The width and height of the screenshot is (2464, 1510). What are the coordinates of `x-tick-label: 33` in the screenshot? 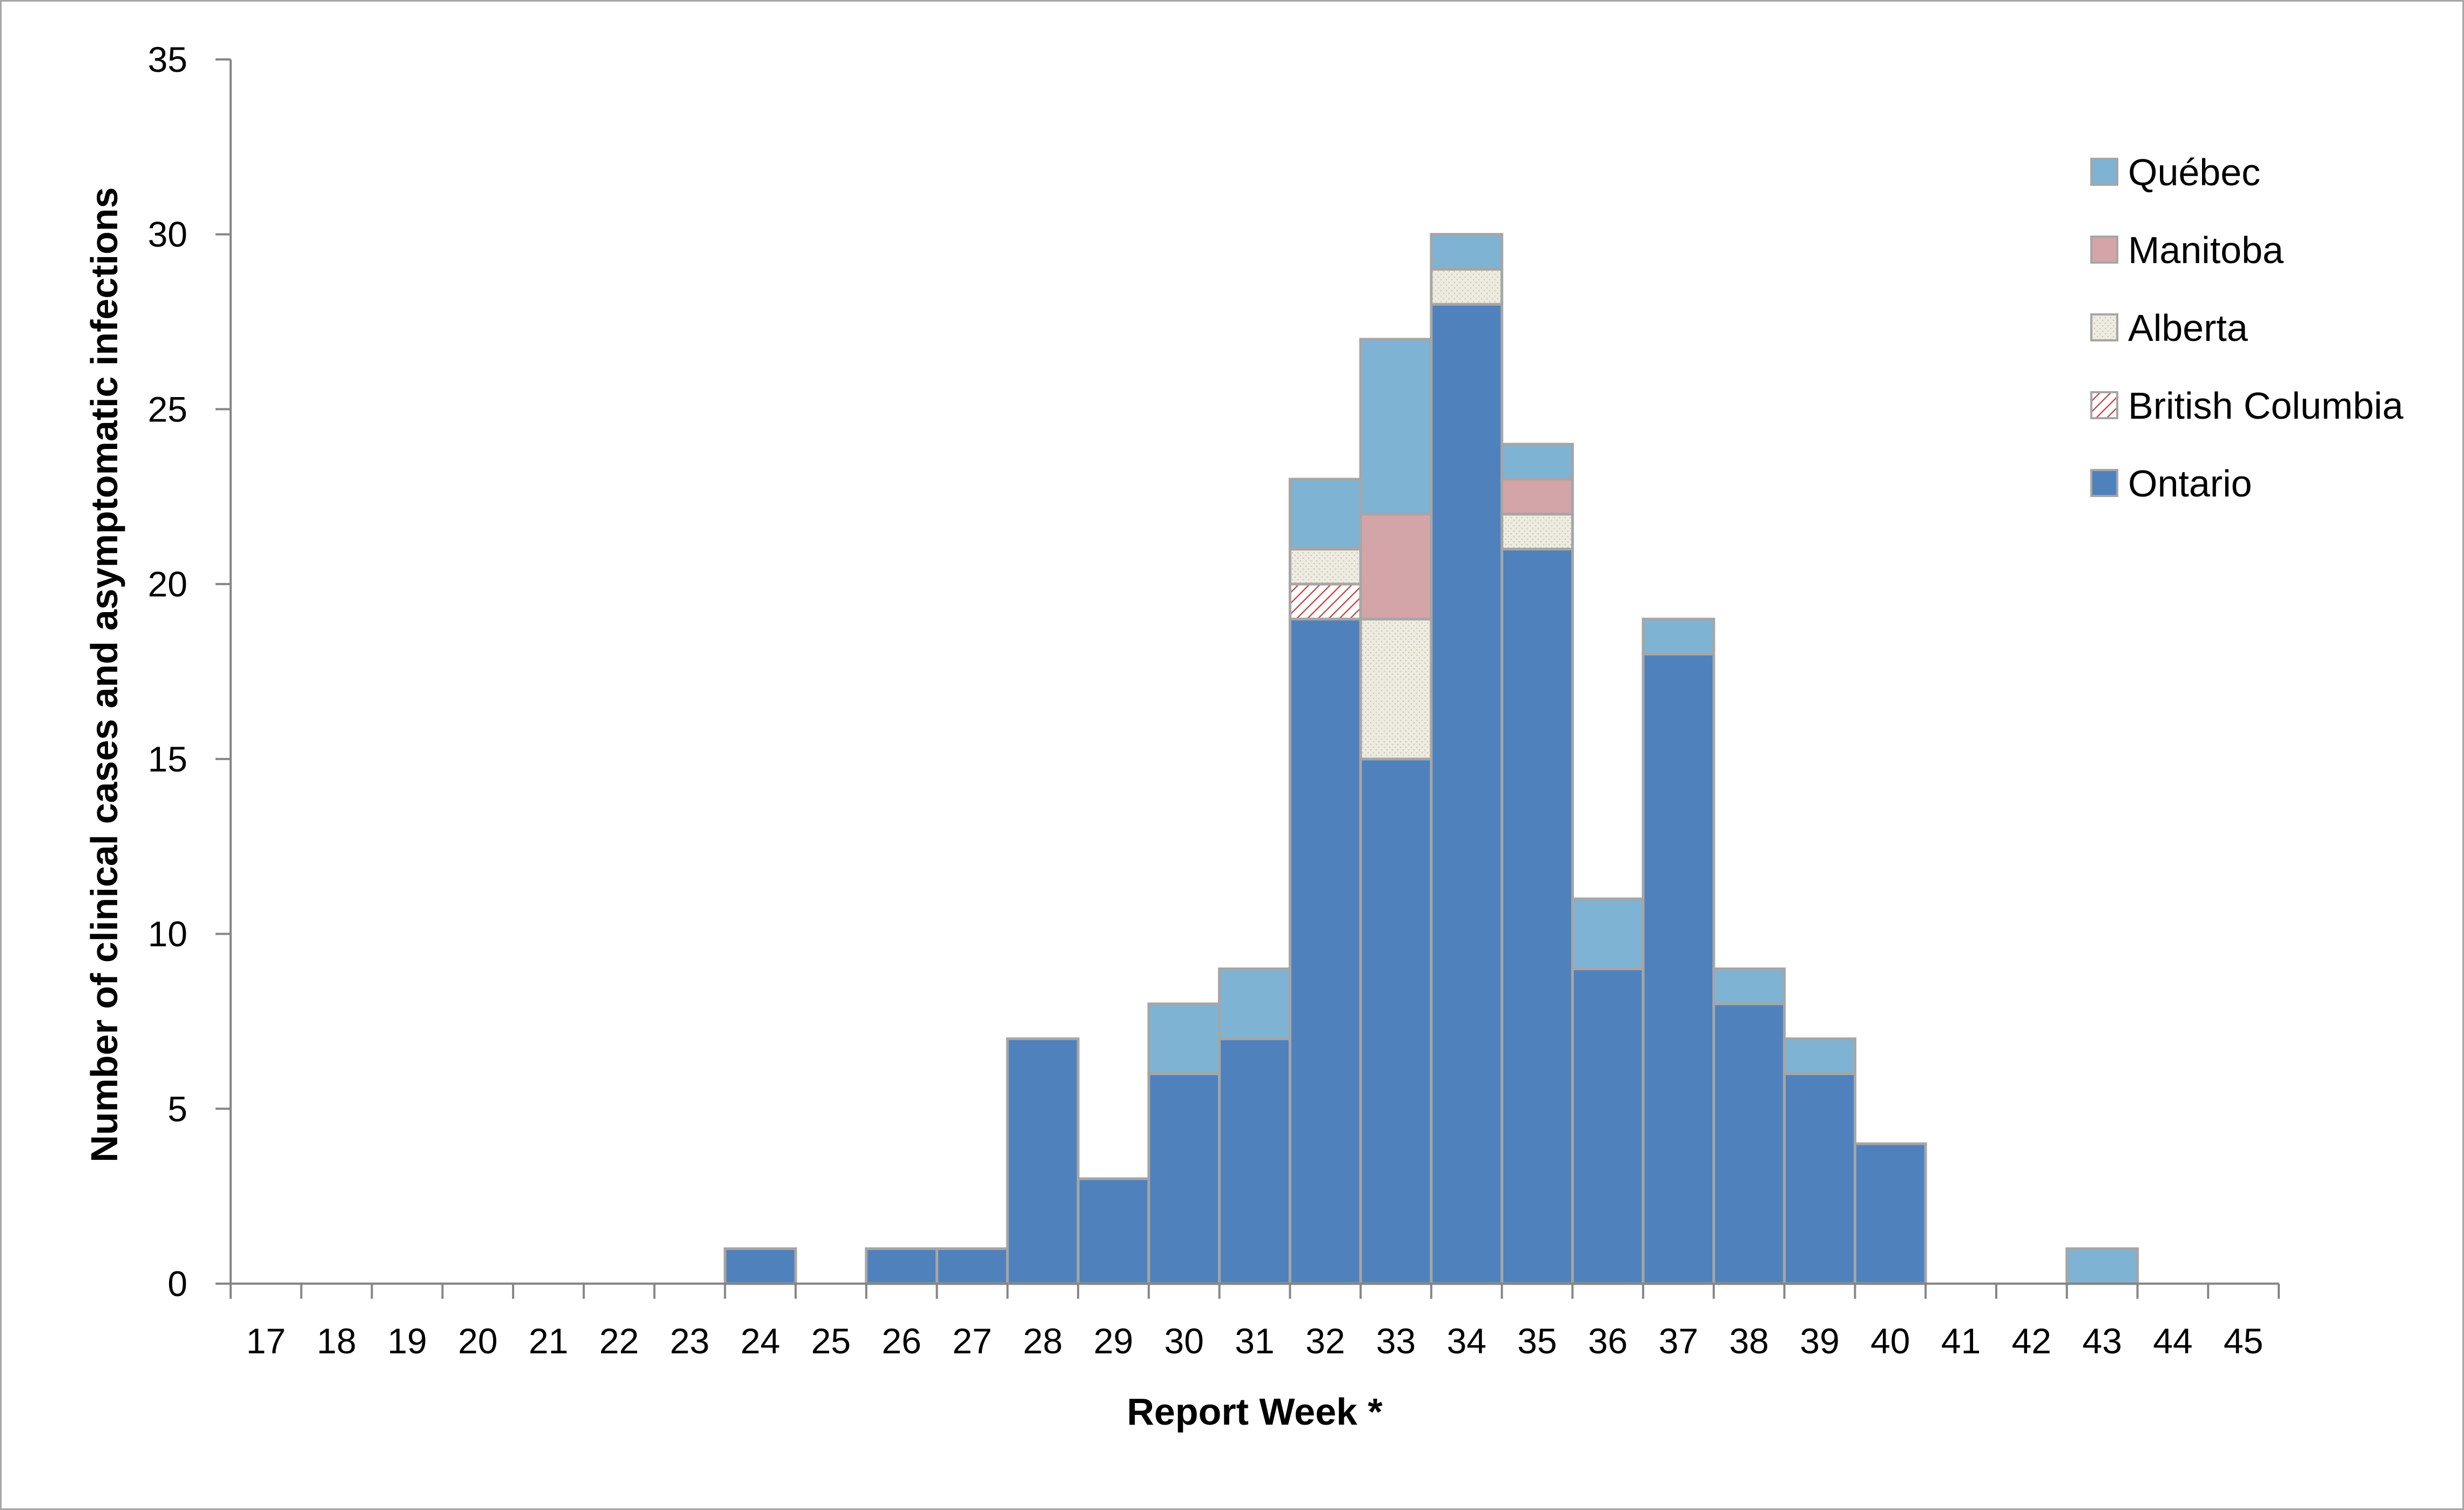 It's located at (1396, 1341).